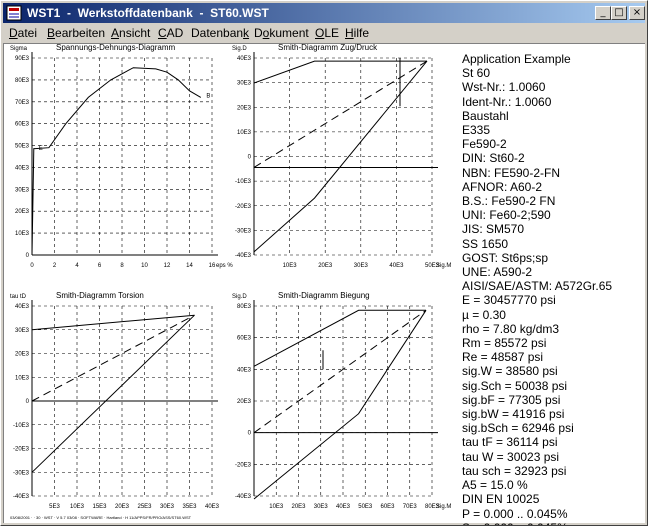 The width and height of the screenshot is (648, 526). I want to click on x-tick-label: 14, so click(189, 266).